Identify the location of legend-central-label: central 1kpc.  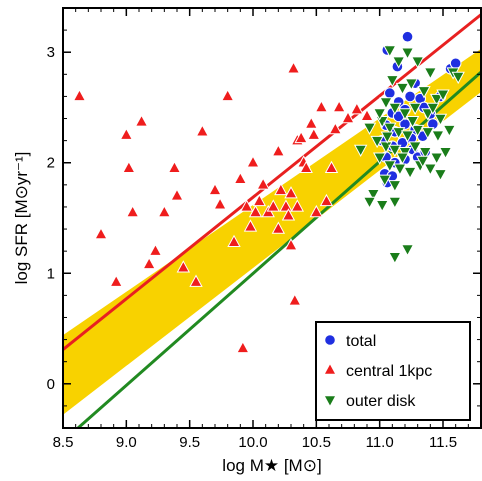
(389, 371).